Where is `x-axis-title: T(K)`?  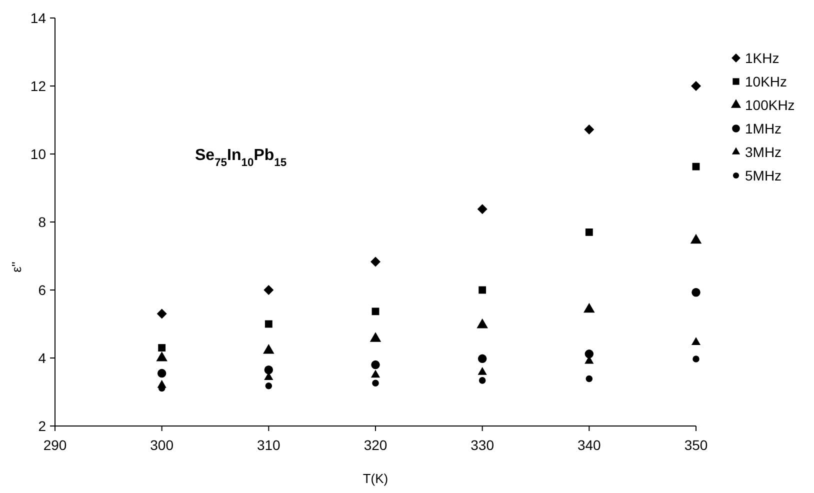 x-axis-title: T(K) is located at coordinates (375, 478).